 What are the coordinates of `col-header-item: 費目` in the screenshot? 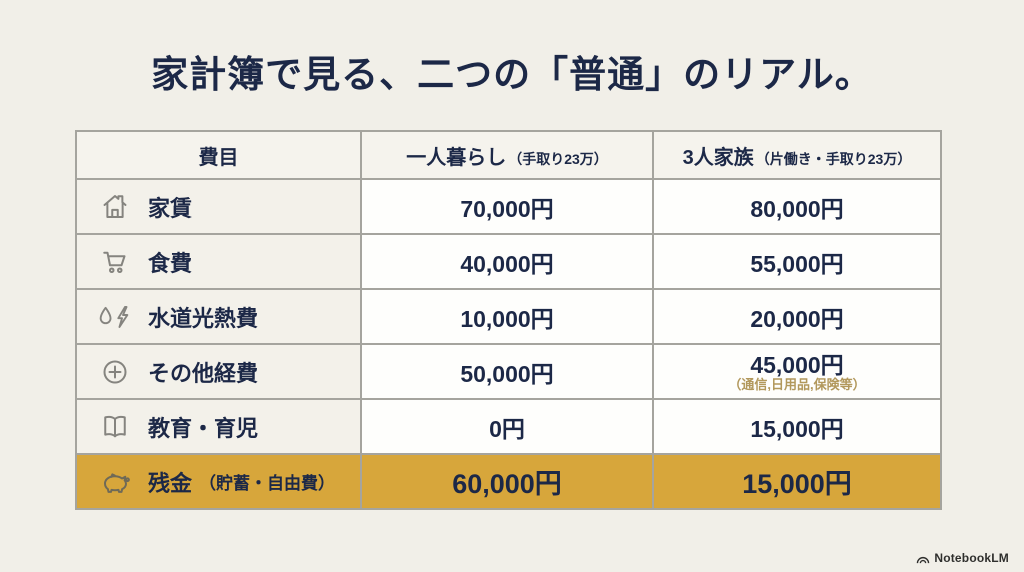 It's located at (218, 155).